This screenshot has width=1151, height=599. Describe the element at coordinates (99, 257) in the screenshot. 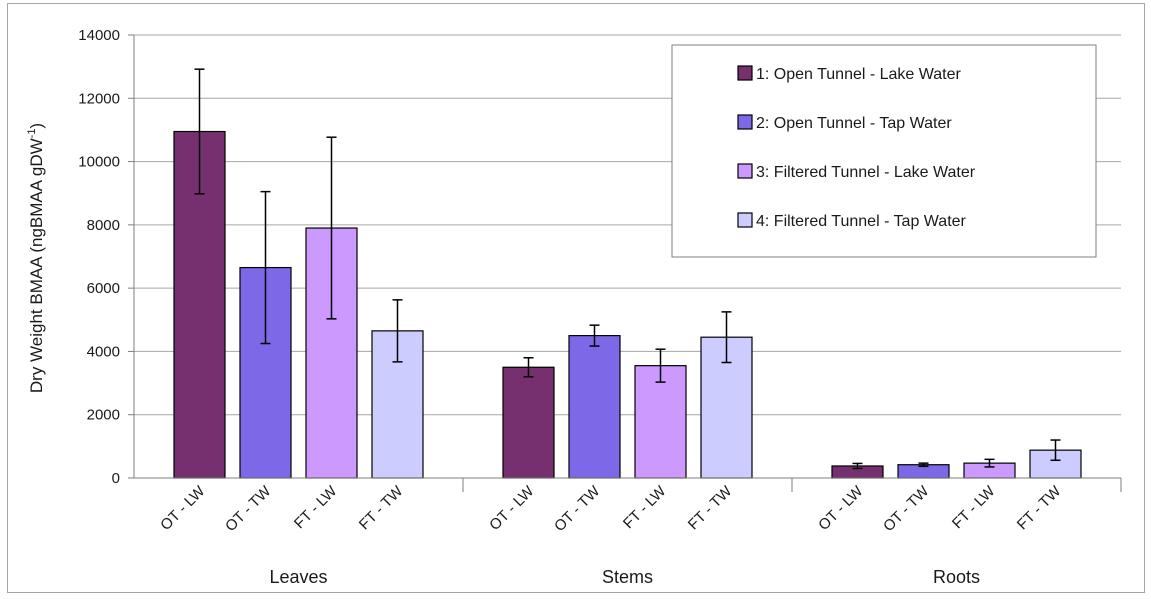

I see `y-tick-labels: 0 2000 4000 6000 8000 10000 12000 14000` at that location.